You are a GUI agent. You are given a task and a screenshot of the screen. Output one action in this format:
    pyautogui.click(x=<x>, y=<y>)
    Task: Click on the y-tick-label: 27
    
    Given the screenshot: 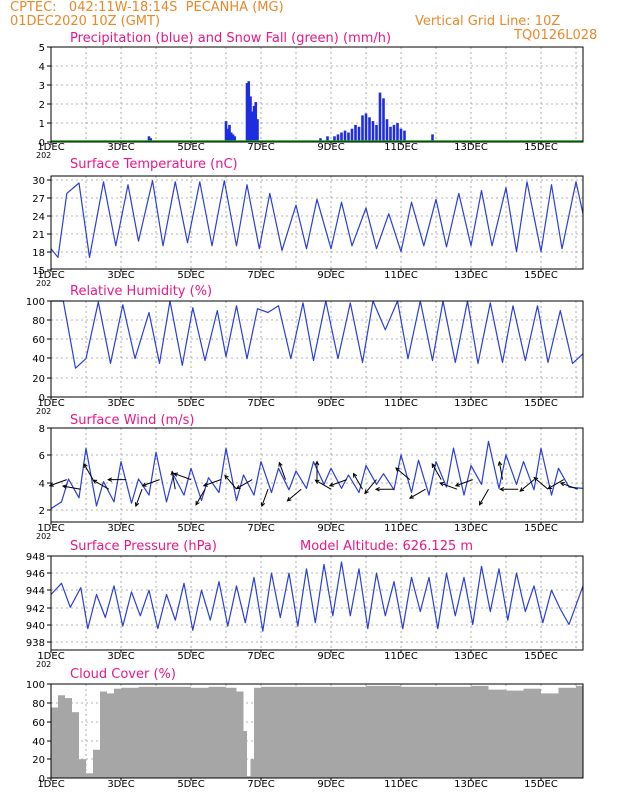 What is the action you would take?
    pyautogui.click(x=38, y=199)
    